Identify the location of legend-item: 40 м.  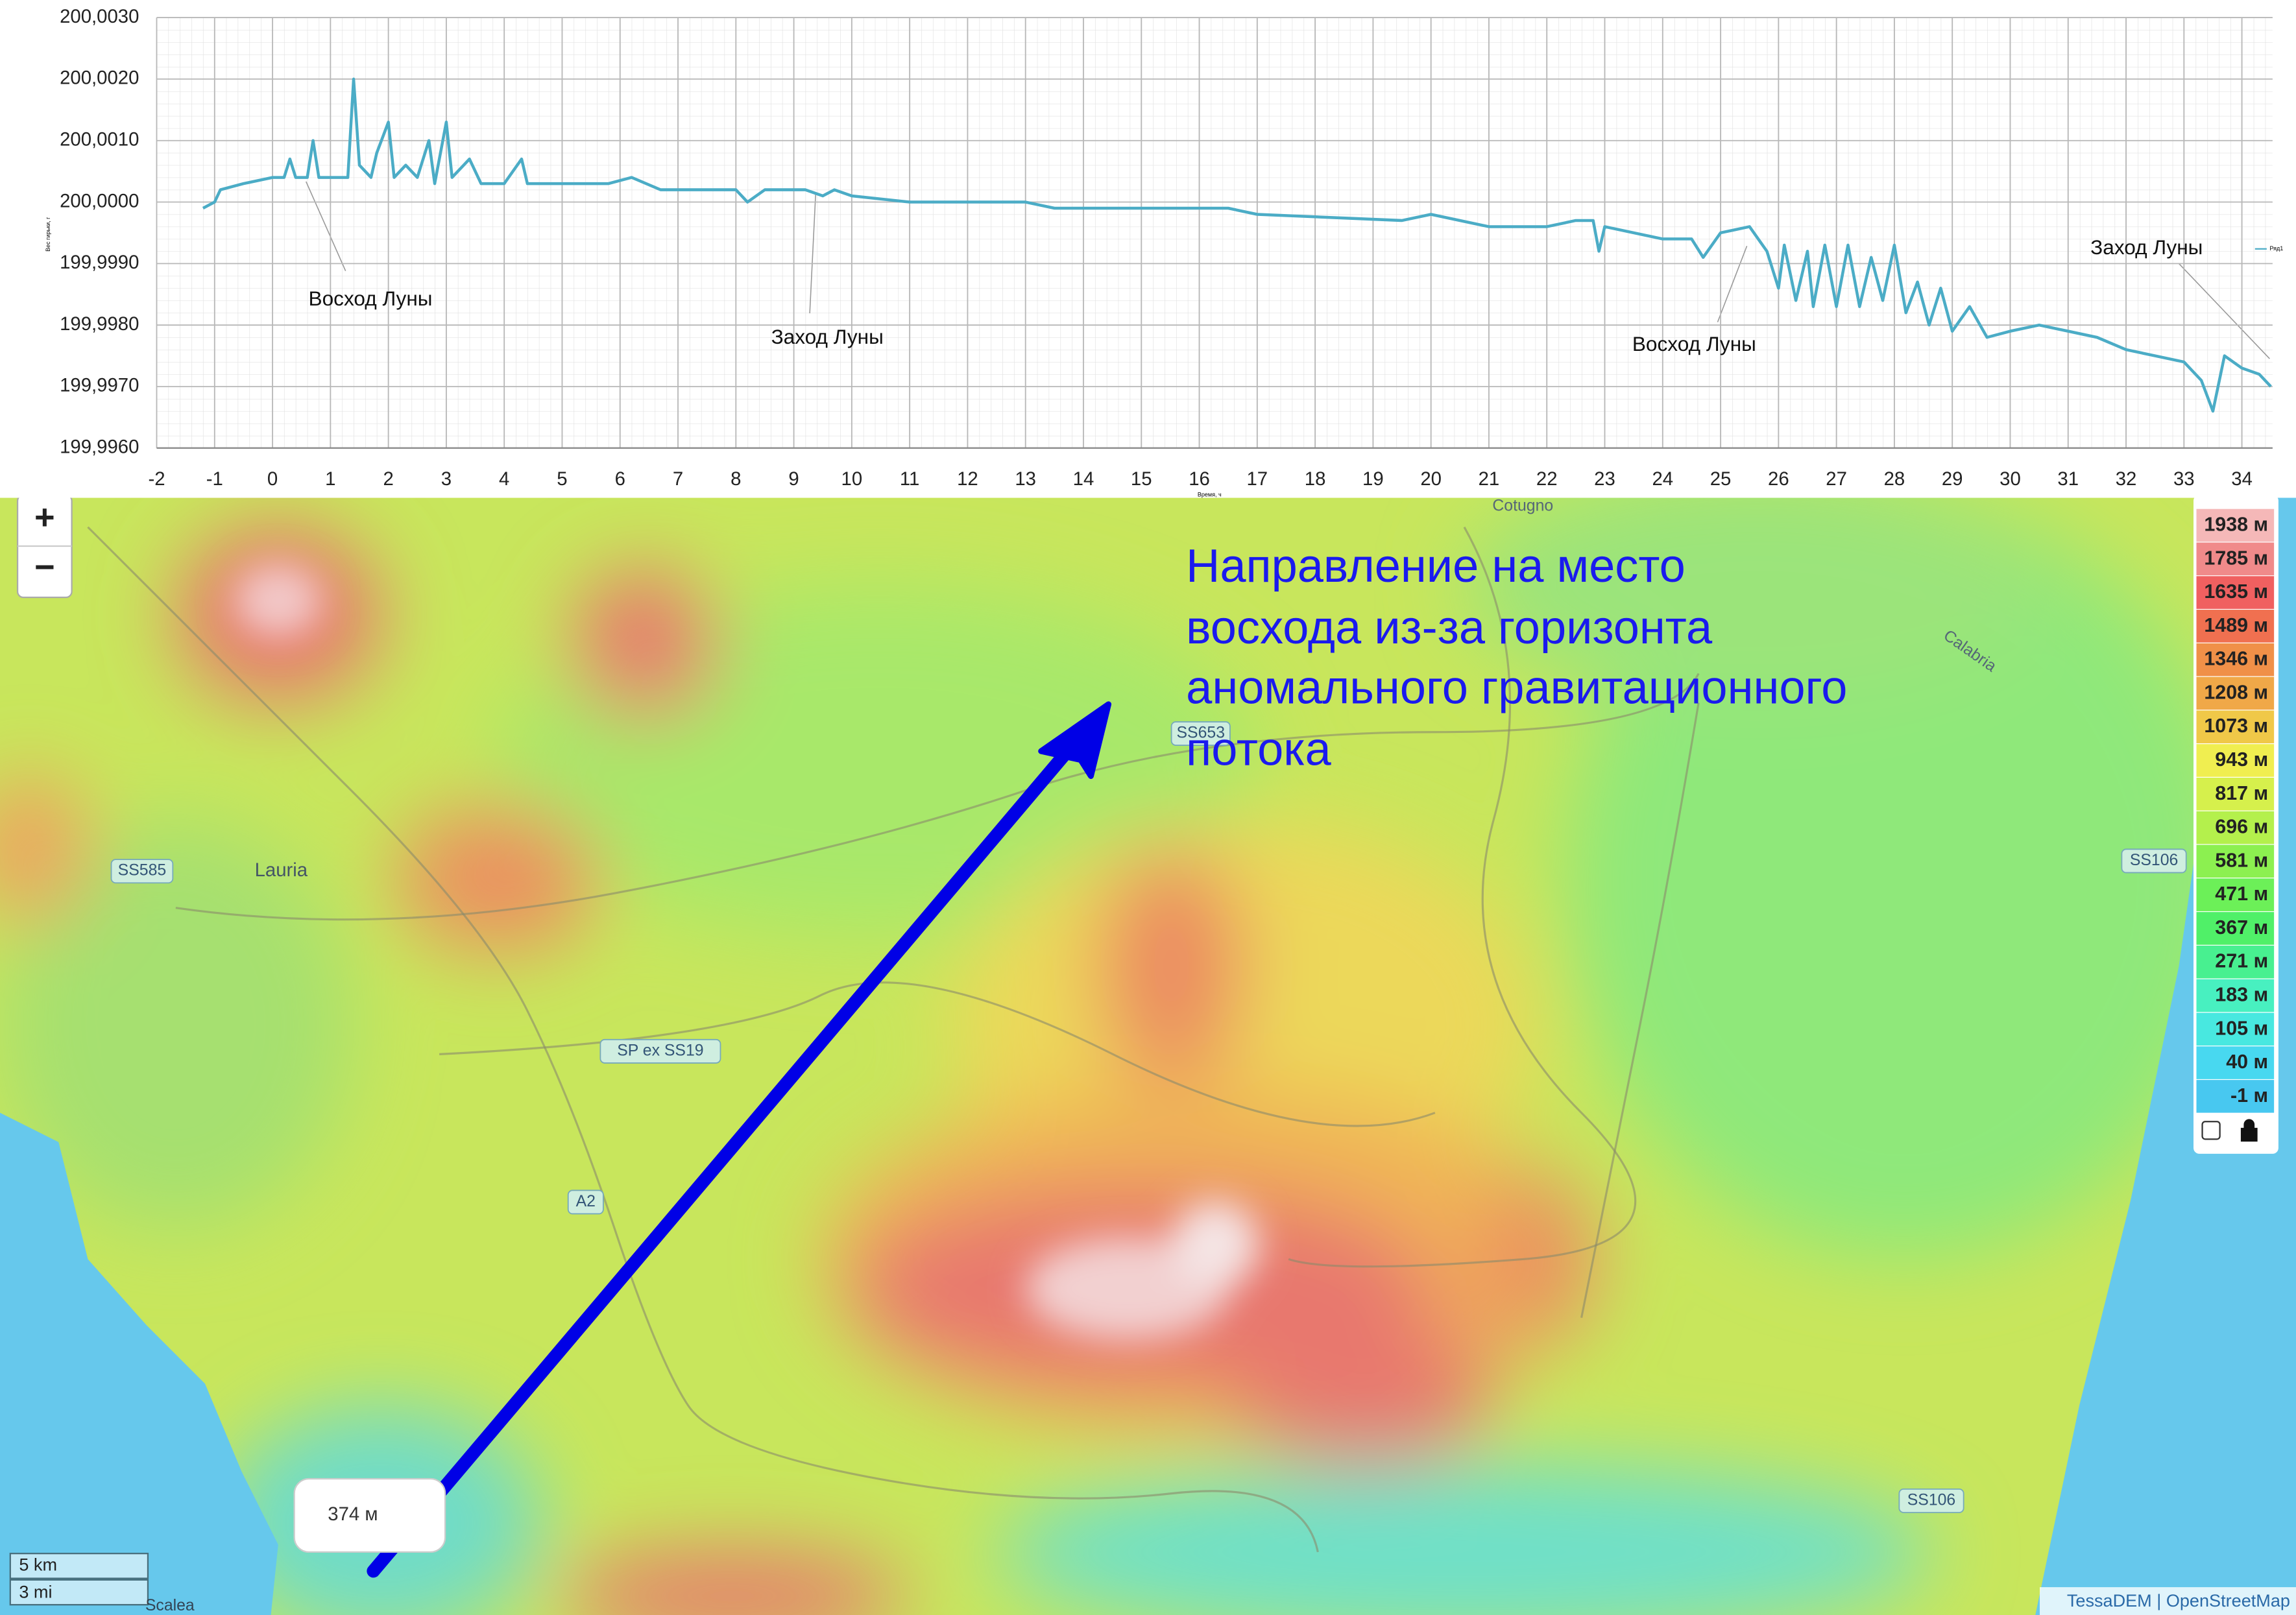
(2235, 1062).